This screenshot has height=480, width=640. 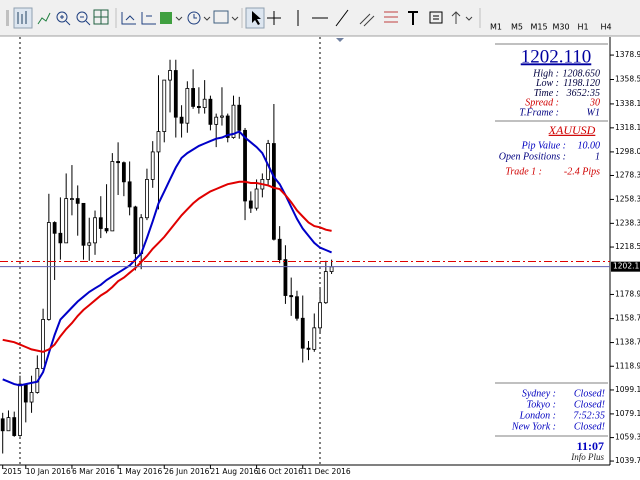 I want to click on y-tick-label: 1238.30, so click(x=627, y=222).